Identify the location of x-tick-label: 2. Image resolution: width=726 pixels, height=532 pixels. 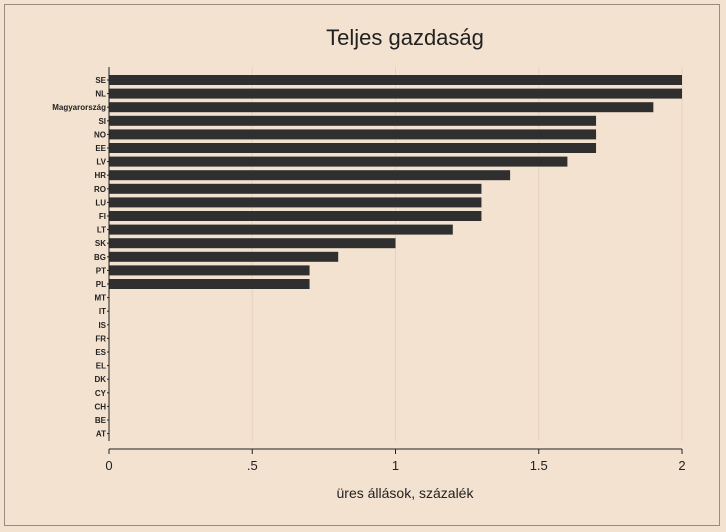
(681, 465).